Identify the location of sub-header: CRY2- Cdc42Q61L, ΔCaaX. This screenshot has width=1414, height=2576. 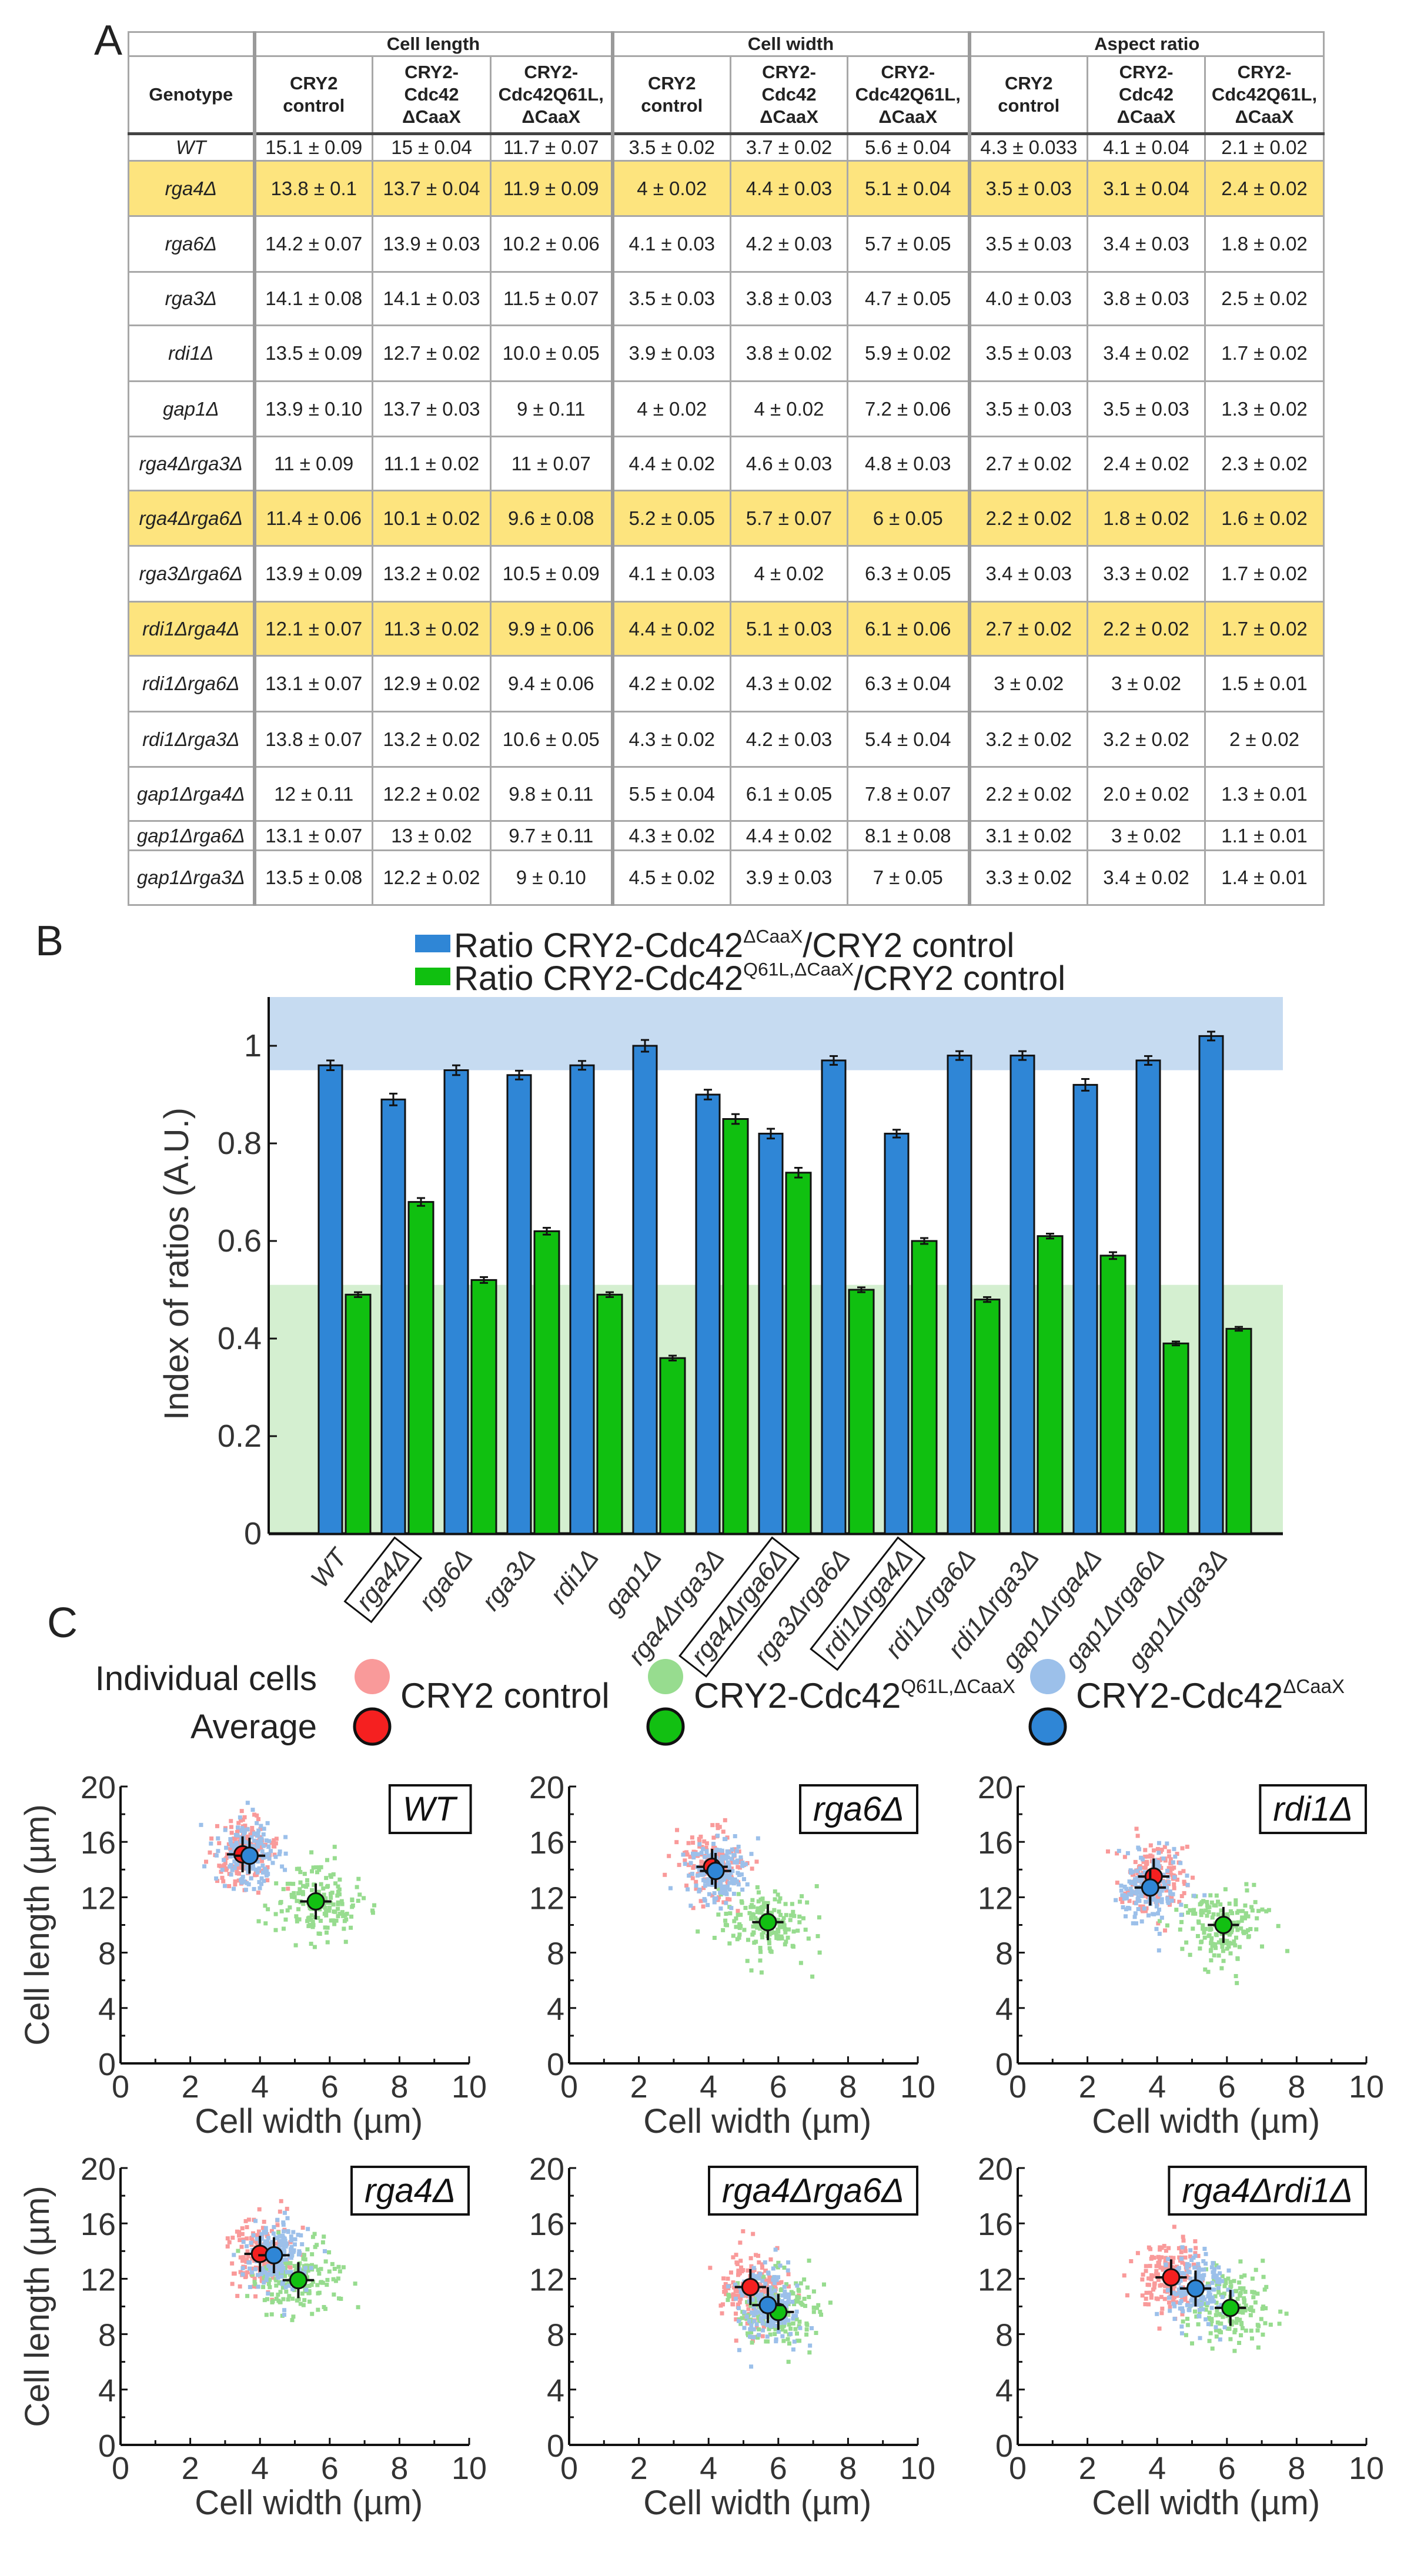
(551, 95).